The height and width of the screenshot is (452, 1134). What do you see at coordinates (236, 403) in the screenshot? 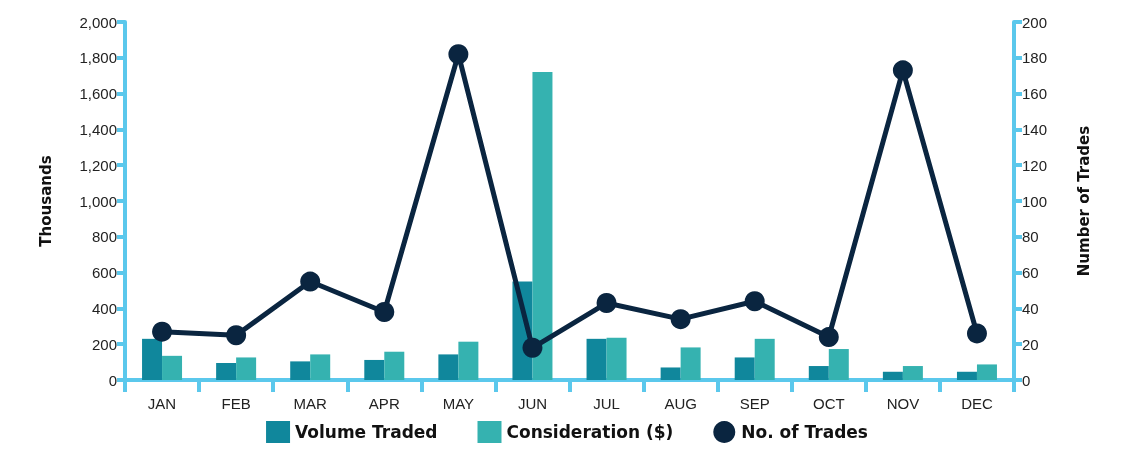
I see `x-tick-label: FEB` at bounding box center [236, 403].